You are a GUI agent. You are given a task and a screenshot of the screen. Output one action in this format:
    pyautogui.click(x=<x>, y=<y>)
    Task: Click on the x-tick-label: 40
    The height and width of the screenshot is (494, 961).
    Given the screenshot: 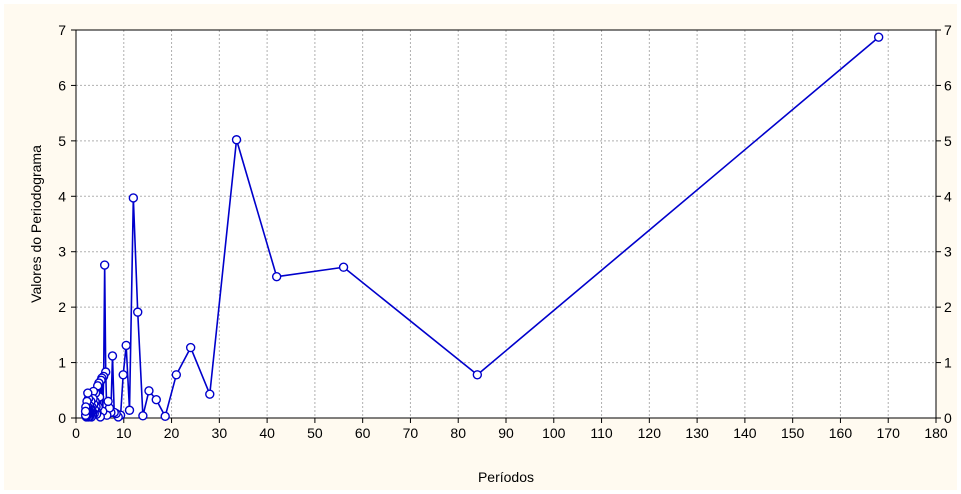 What is the action you would take?
    pyautogui.click(x=267, y=433)
    